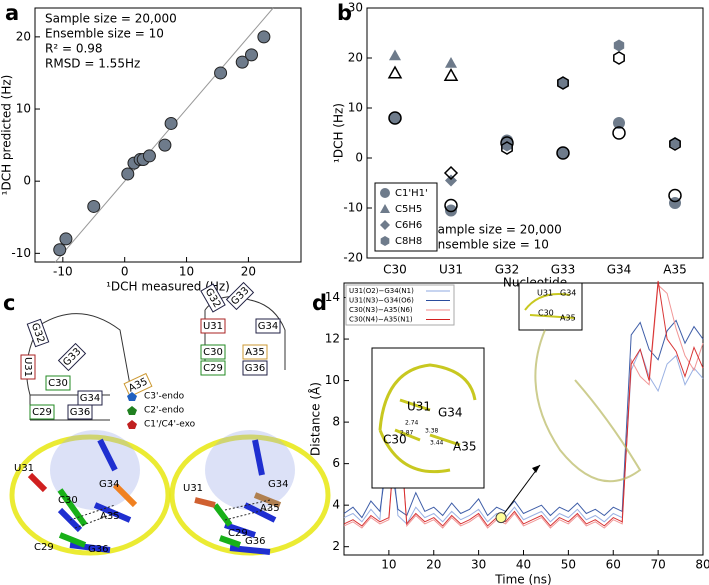 This screenshot has width=709, height=585. What do you see at coordinates (193, 488) in the screenshot?
I see `structure-label: U31` at bounding box center [193, 488].